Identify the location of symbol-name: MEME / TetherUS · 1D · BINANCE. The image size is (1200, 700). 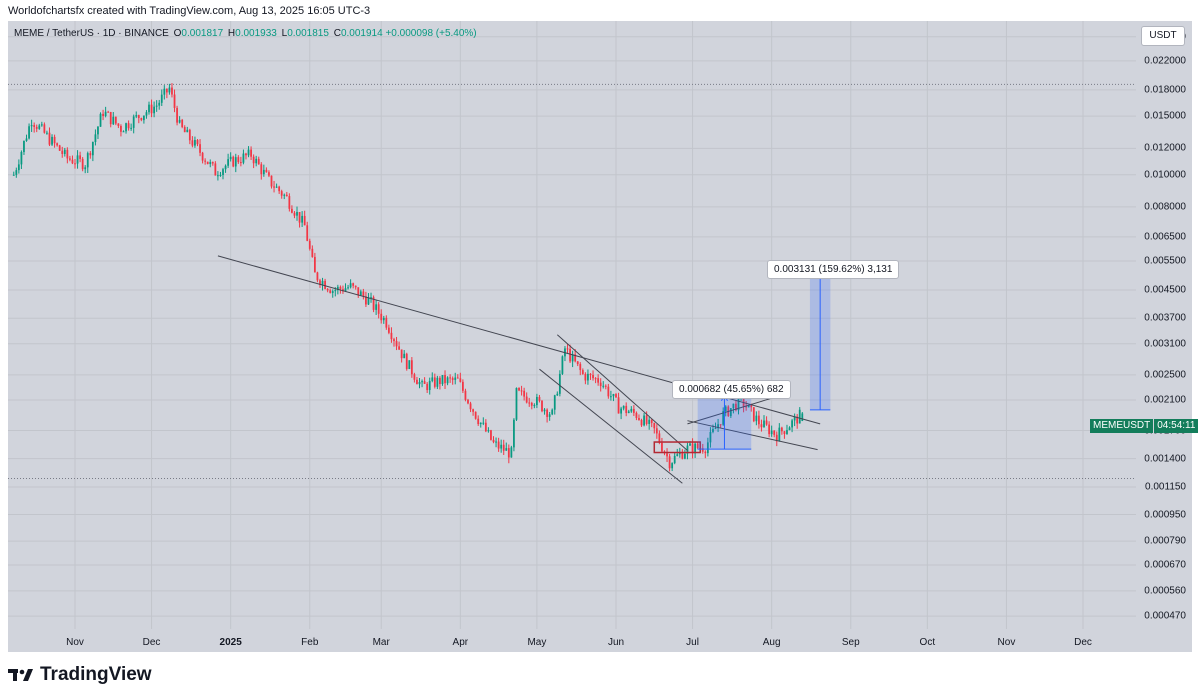
(91, 33).